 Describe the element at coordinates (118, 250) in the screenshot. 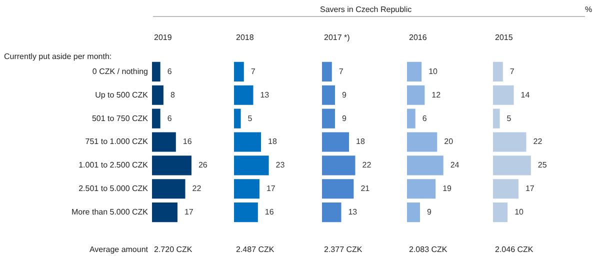

I see `text: Average amount` at that location.